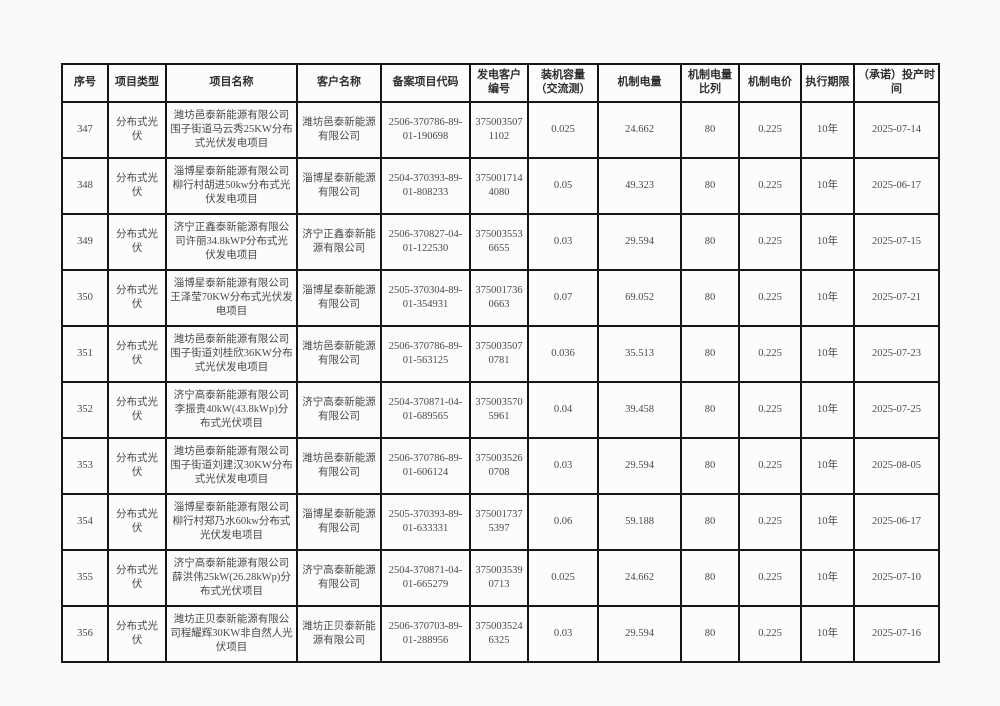  Describe the element at coordinates (639, 578) in the screenshot. I see `table-cell: 24.662` at that location.